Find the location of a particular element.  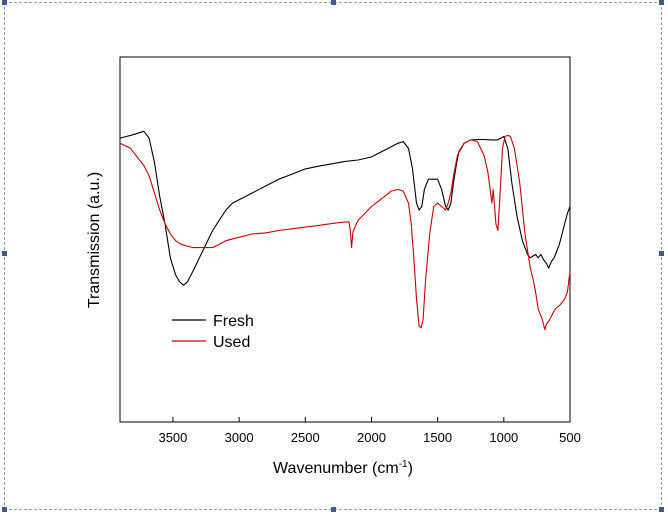

x-tick-label: 1000 is located at coordinates (503, 437).